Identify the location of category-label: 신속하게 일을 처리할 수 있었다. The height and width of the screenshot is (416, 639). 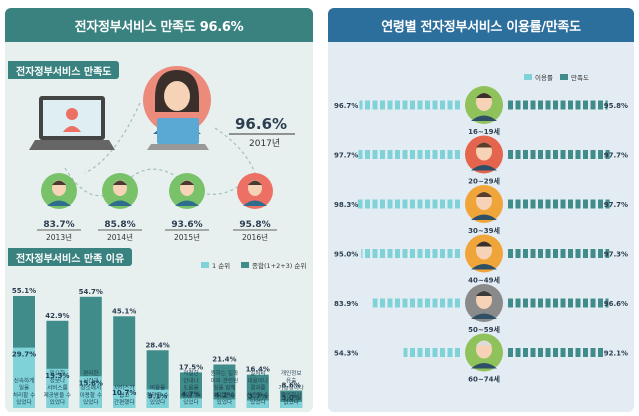
(24, 391).